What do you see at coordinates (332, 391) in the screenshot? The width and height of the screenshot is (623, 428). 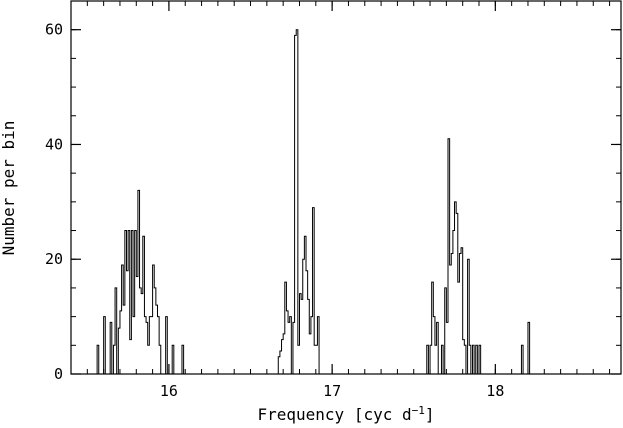 I see `x-tick-label: 17` at bounding box center [332, 391].